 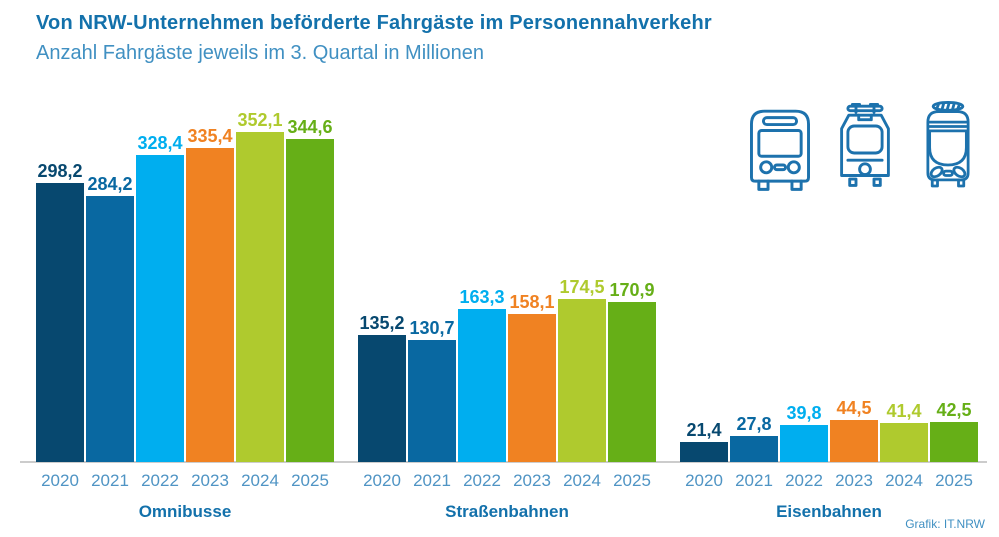 What do you see at coordinates (582, 287) in the screenshot?
I see `bar-value-label: 174,5` at bounding box center [582, 287].